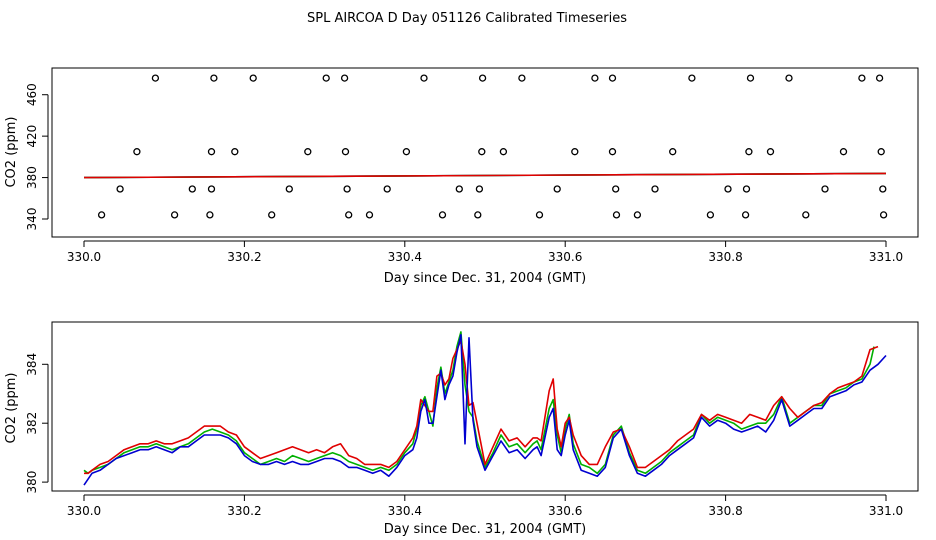  What do you see at coordinates (11, 151) in the screenshot?
I see `top-y-axis-label: CO2 (ppm)` at bounding box center [11, 151].